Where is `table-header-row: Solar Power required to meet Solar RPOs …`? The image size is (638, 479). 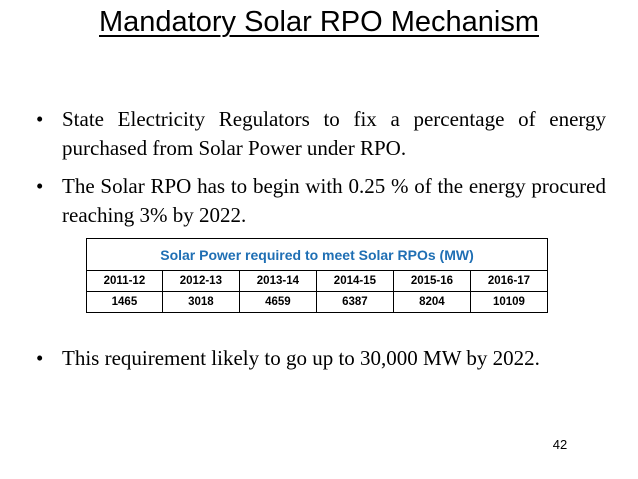 table-header-row: Solar Power required to meet Solar RPOs … is located at coordinates (317, 254).